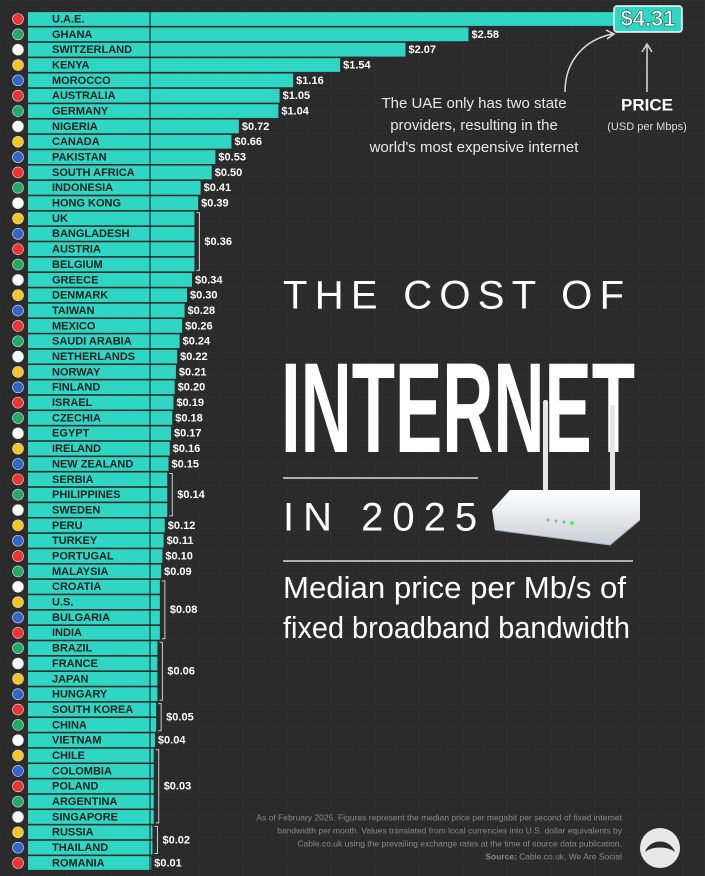 The width and height of the screenshot is (705, 876). I want to click on value-label: $4.31, so click(647, 18).